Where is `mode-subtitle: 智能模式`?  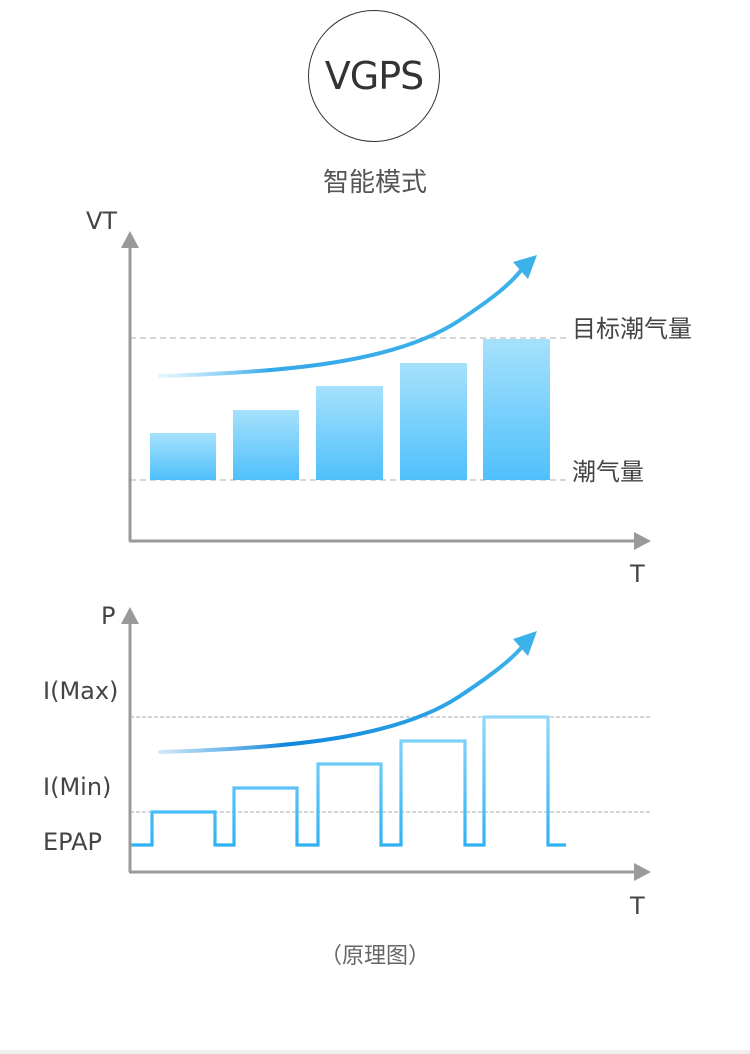 mode-subtitle: 智能模式 is located at coordinates (374, 183).